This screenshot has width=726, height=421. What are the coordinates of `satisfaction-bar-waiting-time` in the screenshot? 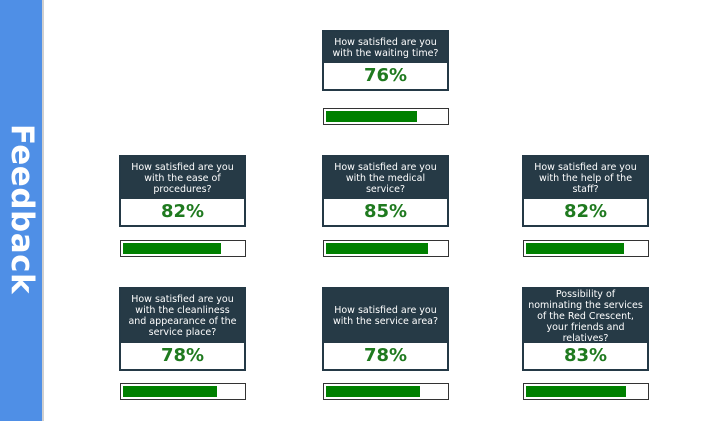 It's located at (386, 116).